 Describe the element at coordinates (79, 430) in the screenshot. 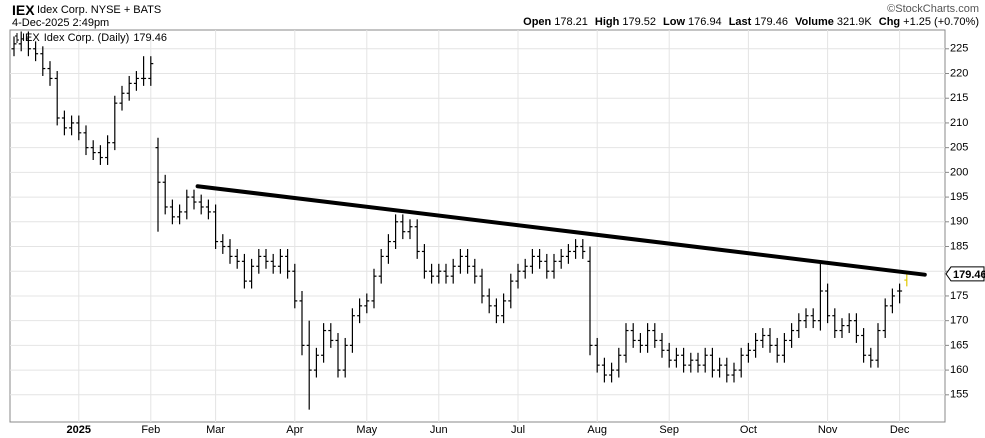

I see `x-tick-label: 2025` at that location.